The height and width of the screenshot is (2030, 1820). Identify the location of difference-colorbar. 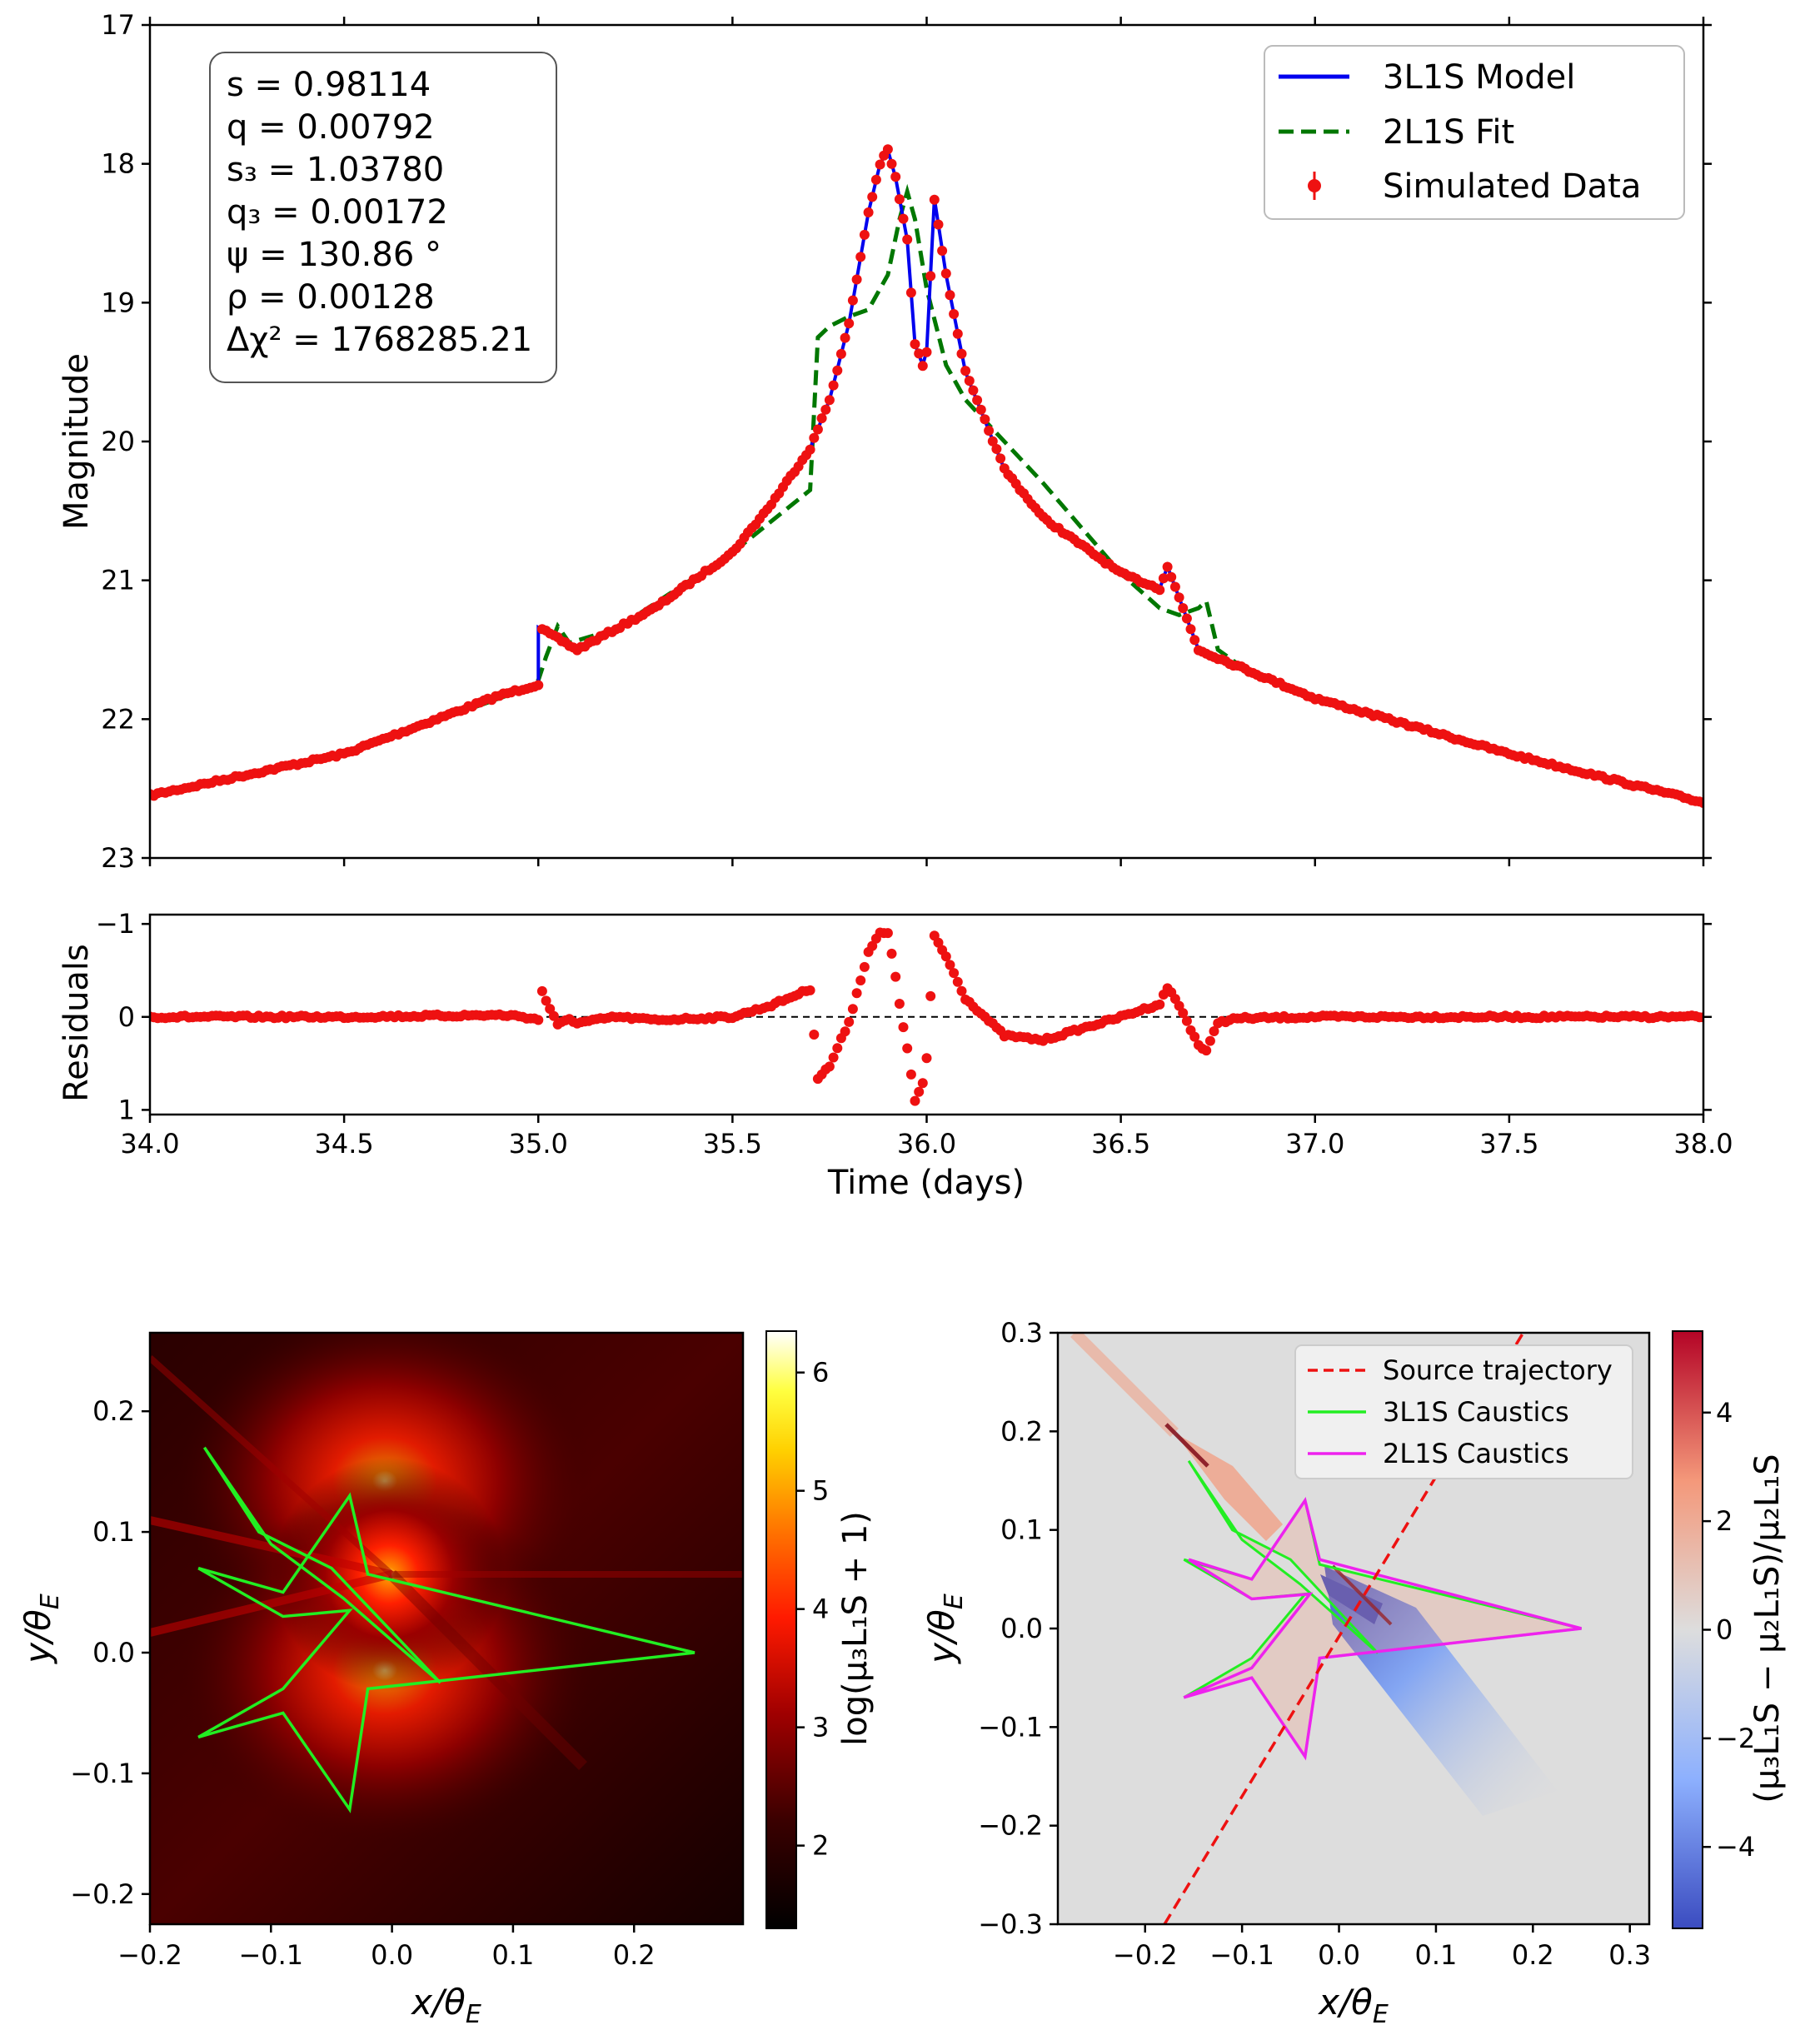
(1687, 1630).